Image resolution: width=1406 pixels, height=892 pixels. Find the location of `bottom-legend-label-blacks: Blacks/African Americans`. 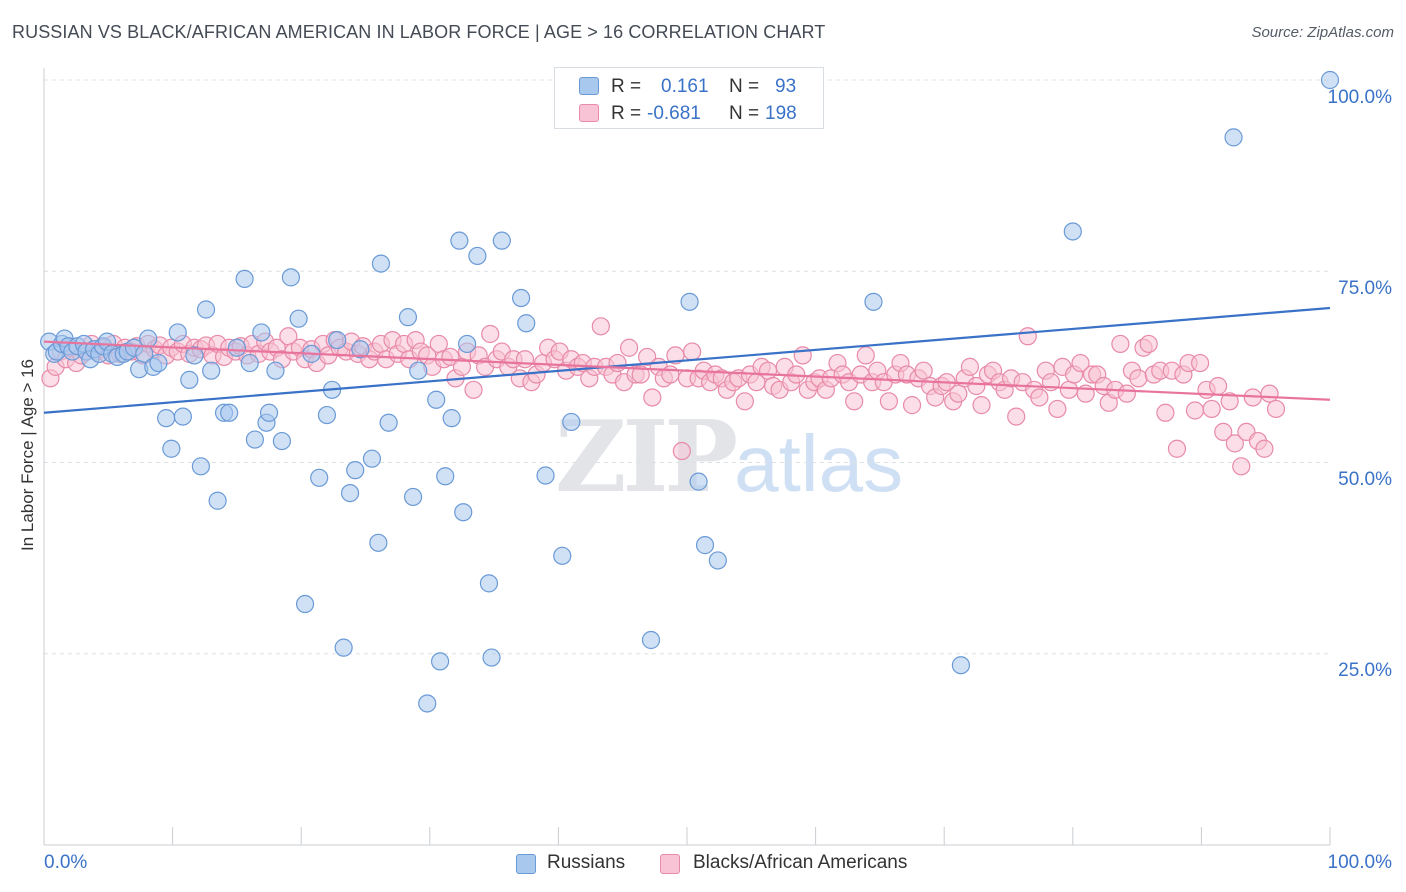

bottom-legend-label-blacks: Blacks/African Americans is located at coordinates (800, 862).